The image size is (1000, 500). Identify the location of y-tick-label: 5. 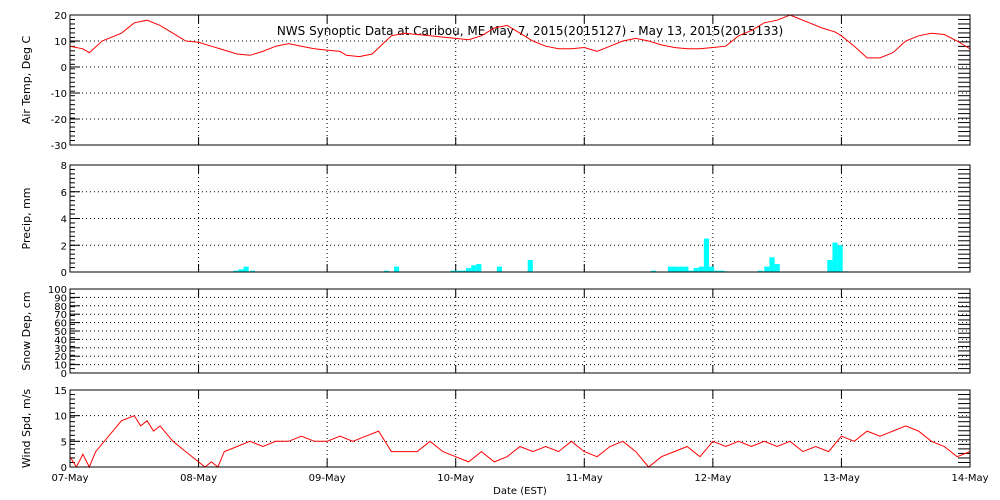
(64, 442).